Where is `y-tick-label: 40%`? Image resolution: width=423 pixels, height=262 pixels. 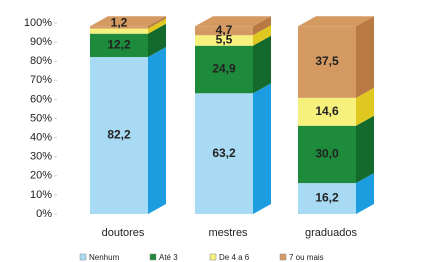
y-tick-label: 40% is located at coordinates (41, 138).